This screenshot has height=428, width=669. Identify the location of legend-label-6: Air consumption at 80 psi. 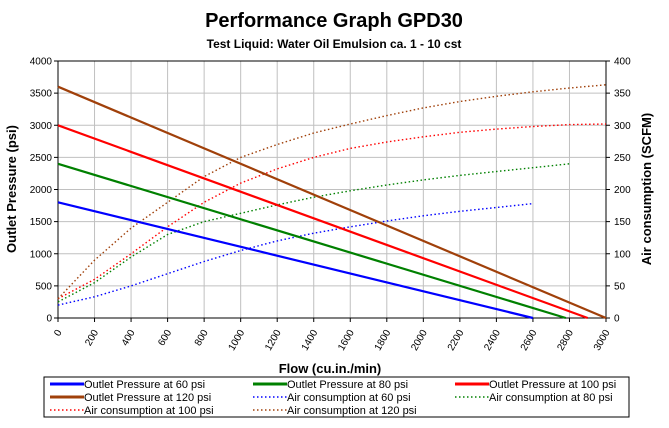
(551, 398).